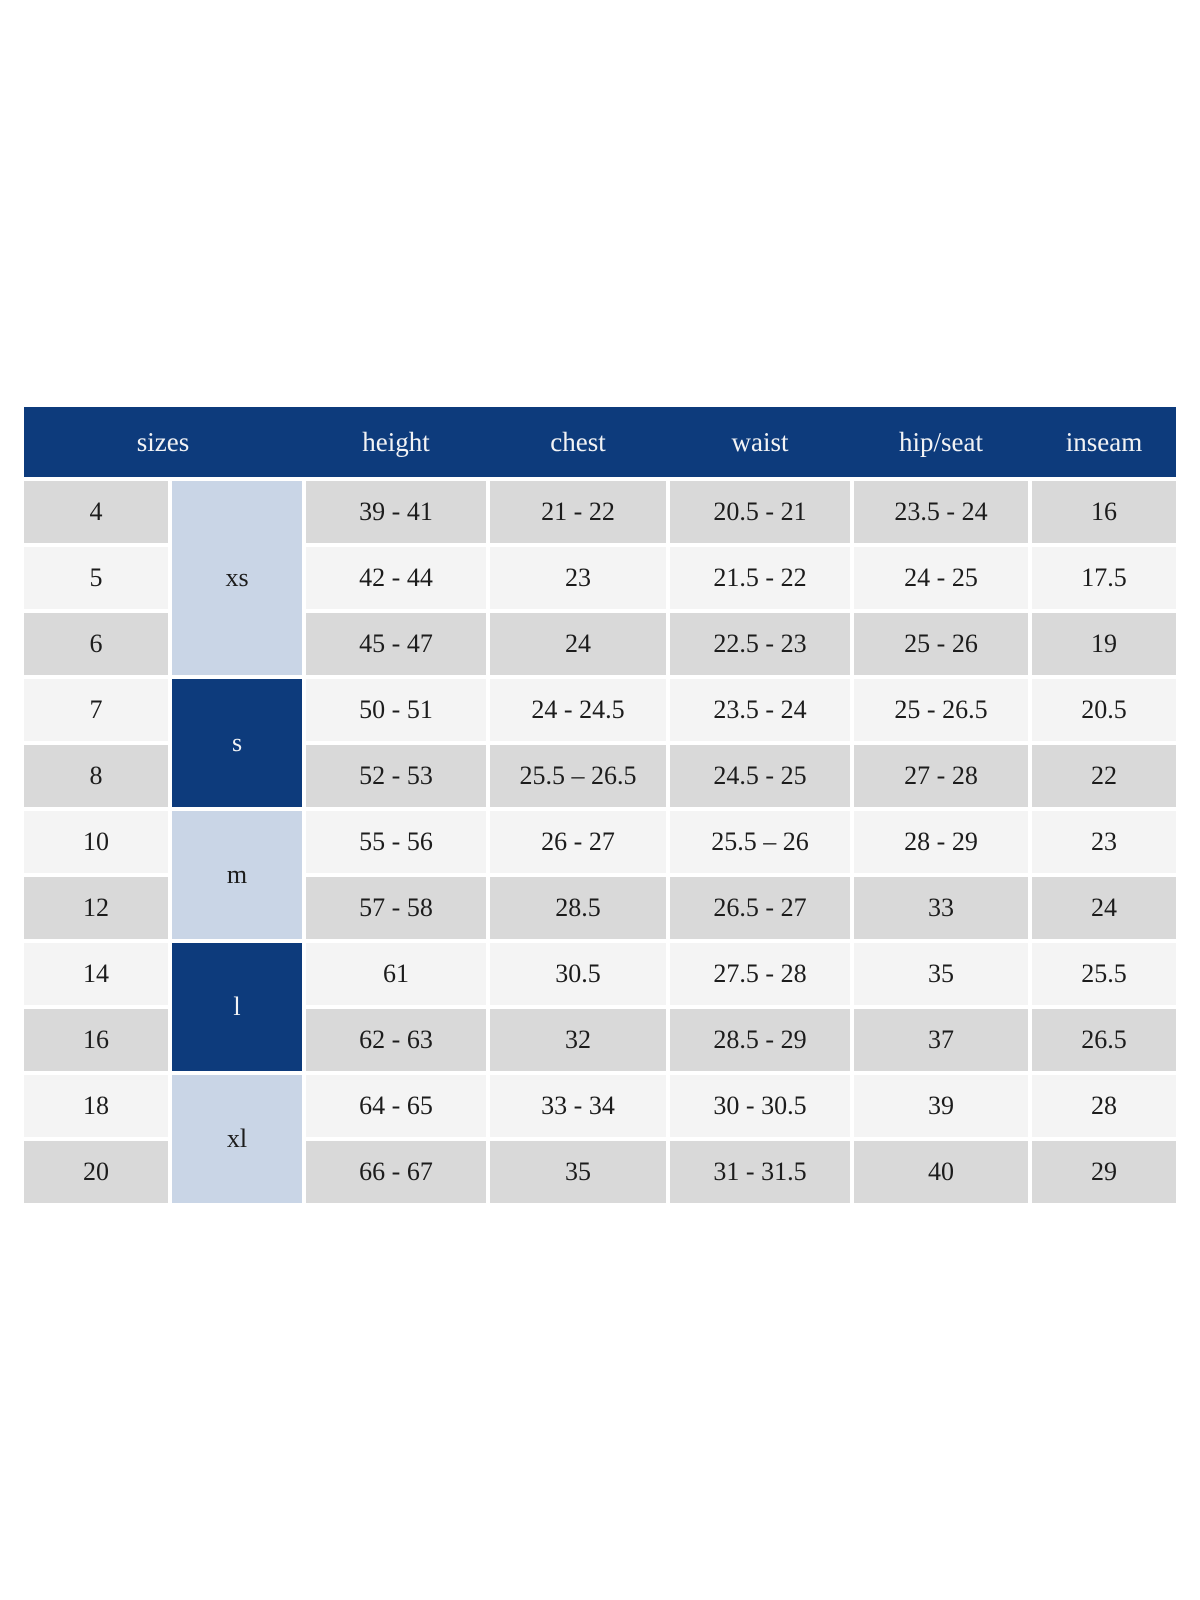  I want to click on cell-inseam: 26.5, so click(1104, 1040).